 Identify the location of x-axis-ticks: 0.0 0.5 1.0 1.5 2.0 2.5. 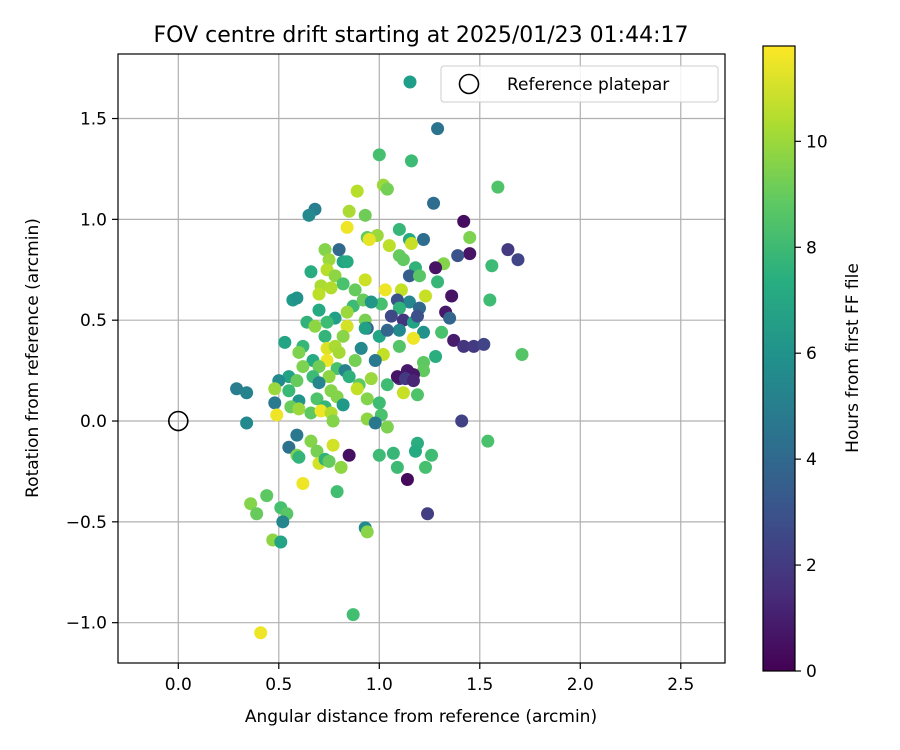
(429, 679).